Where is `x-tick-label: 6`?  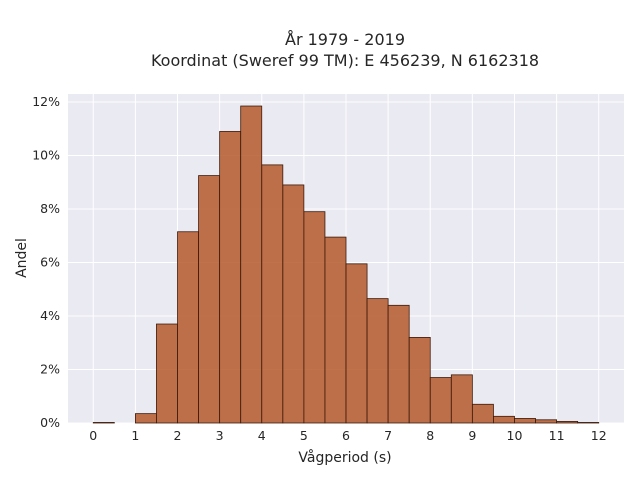
x-tick-label: 6 is located at coordinates (346, 435).